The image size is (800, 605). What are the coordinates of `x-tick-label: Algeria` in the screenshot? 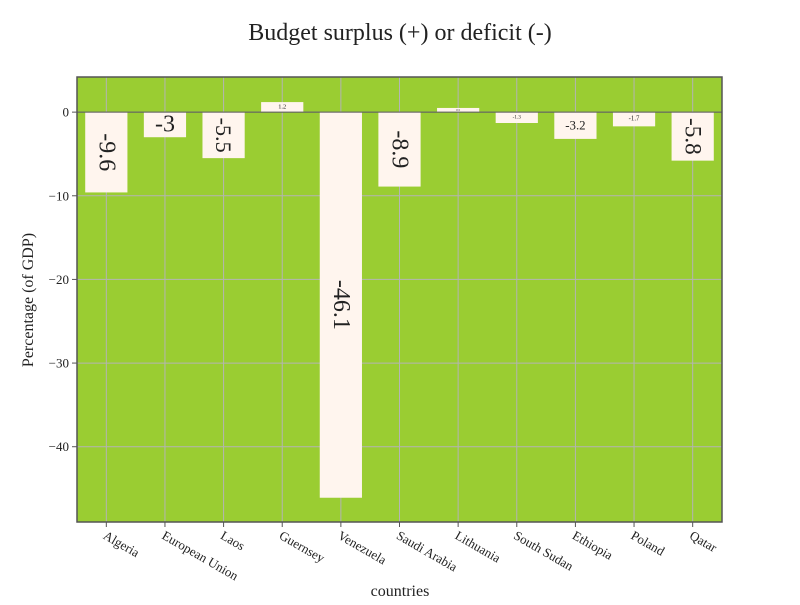 It's located at (121, 544).